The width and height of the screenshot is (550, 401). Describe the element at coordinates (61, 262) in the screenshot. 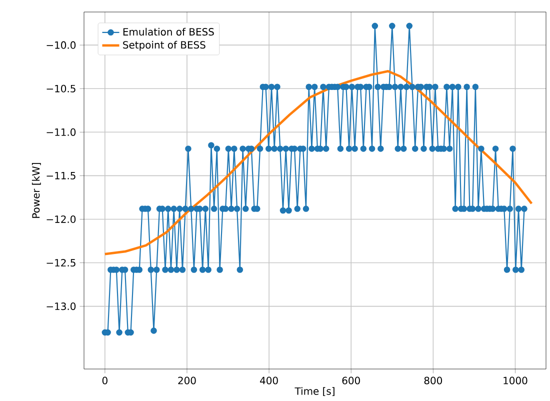

I see `y-tick-label: −12.5` at that location.